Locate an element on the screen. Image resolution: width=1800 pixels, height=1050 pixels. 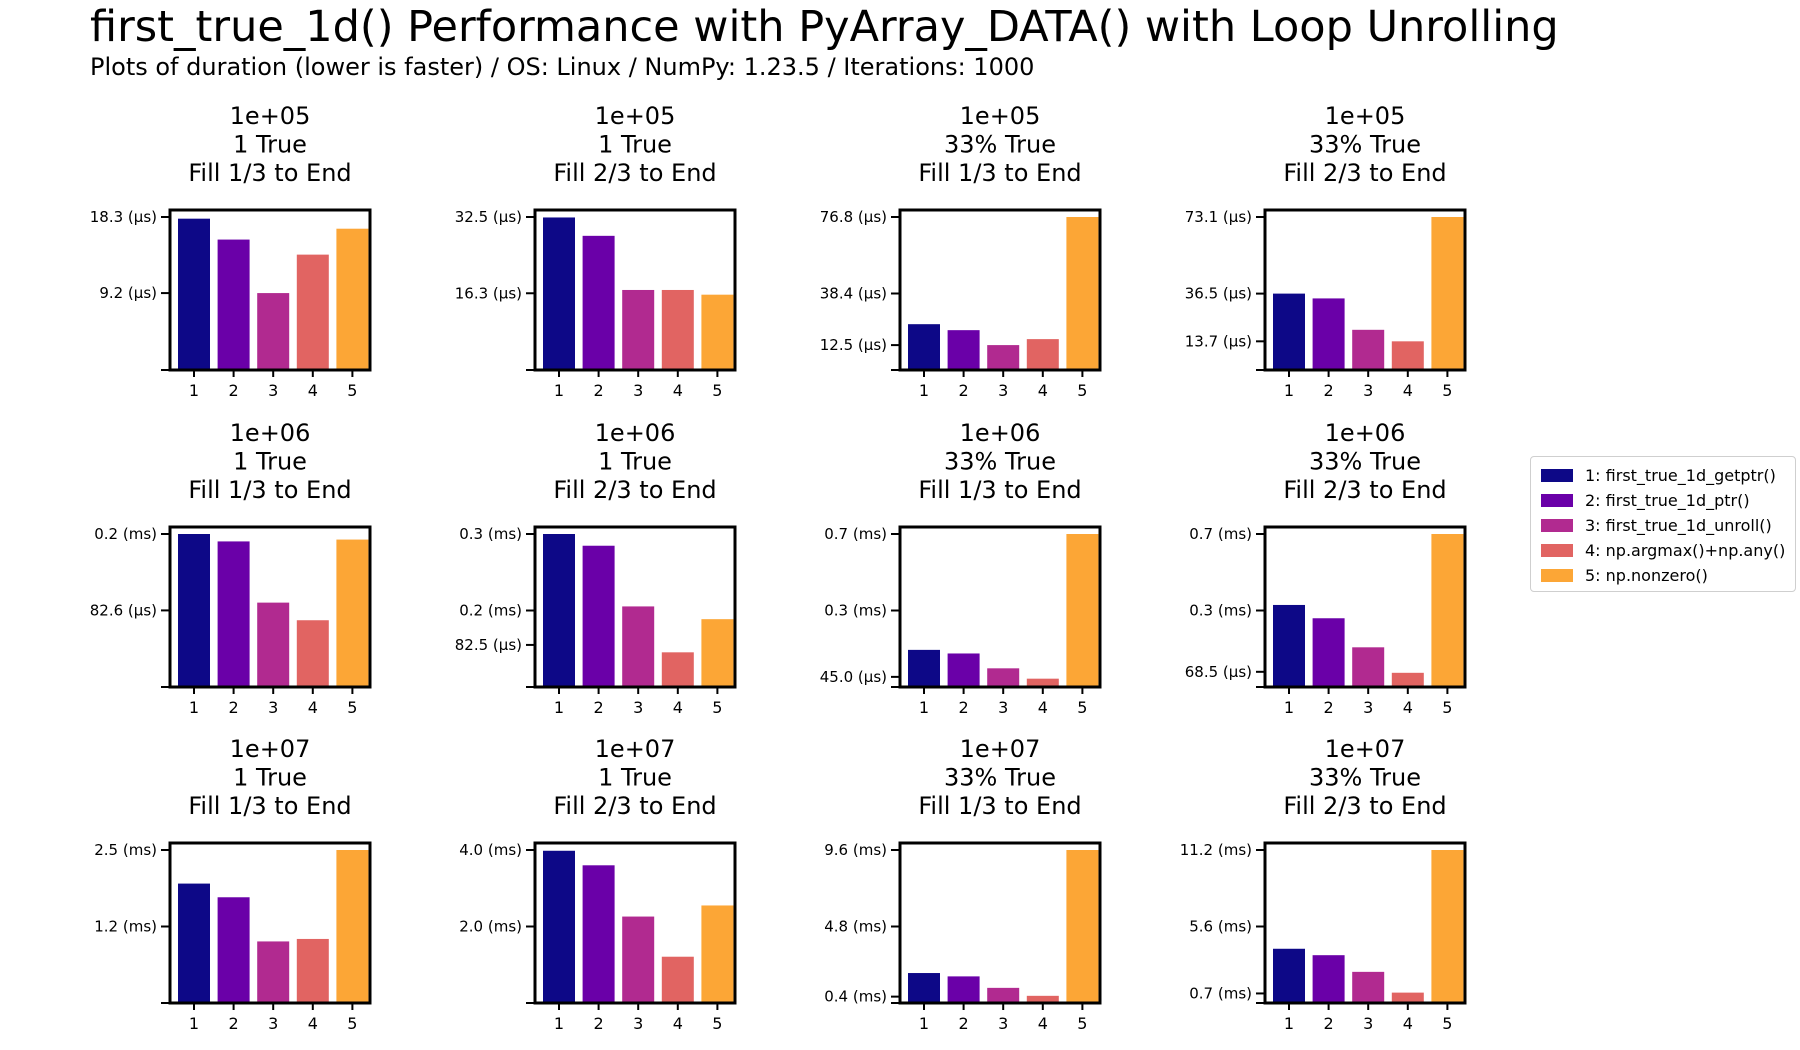
y-tick-label: 76.8 (µs) is located at coordinates (853, 217).